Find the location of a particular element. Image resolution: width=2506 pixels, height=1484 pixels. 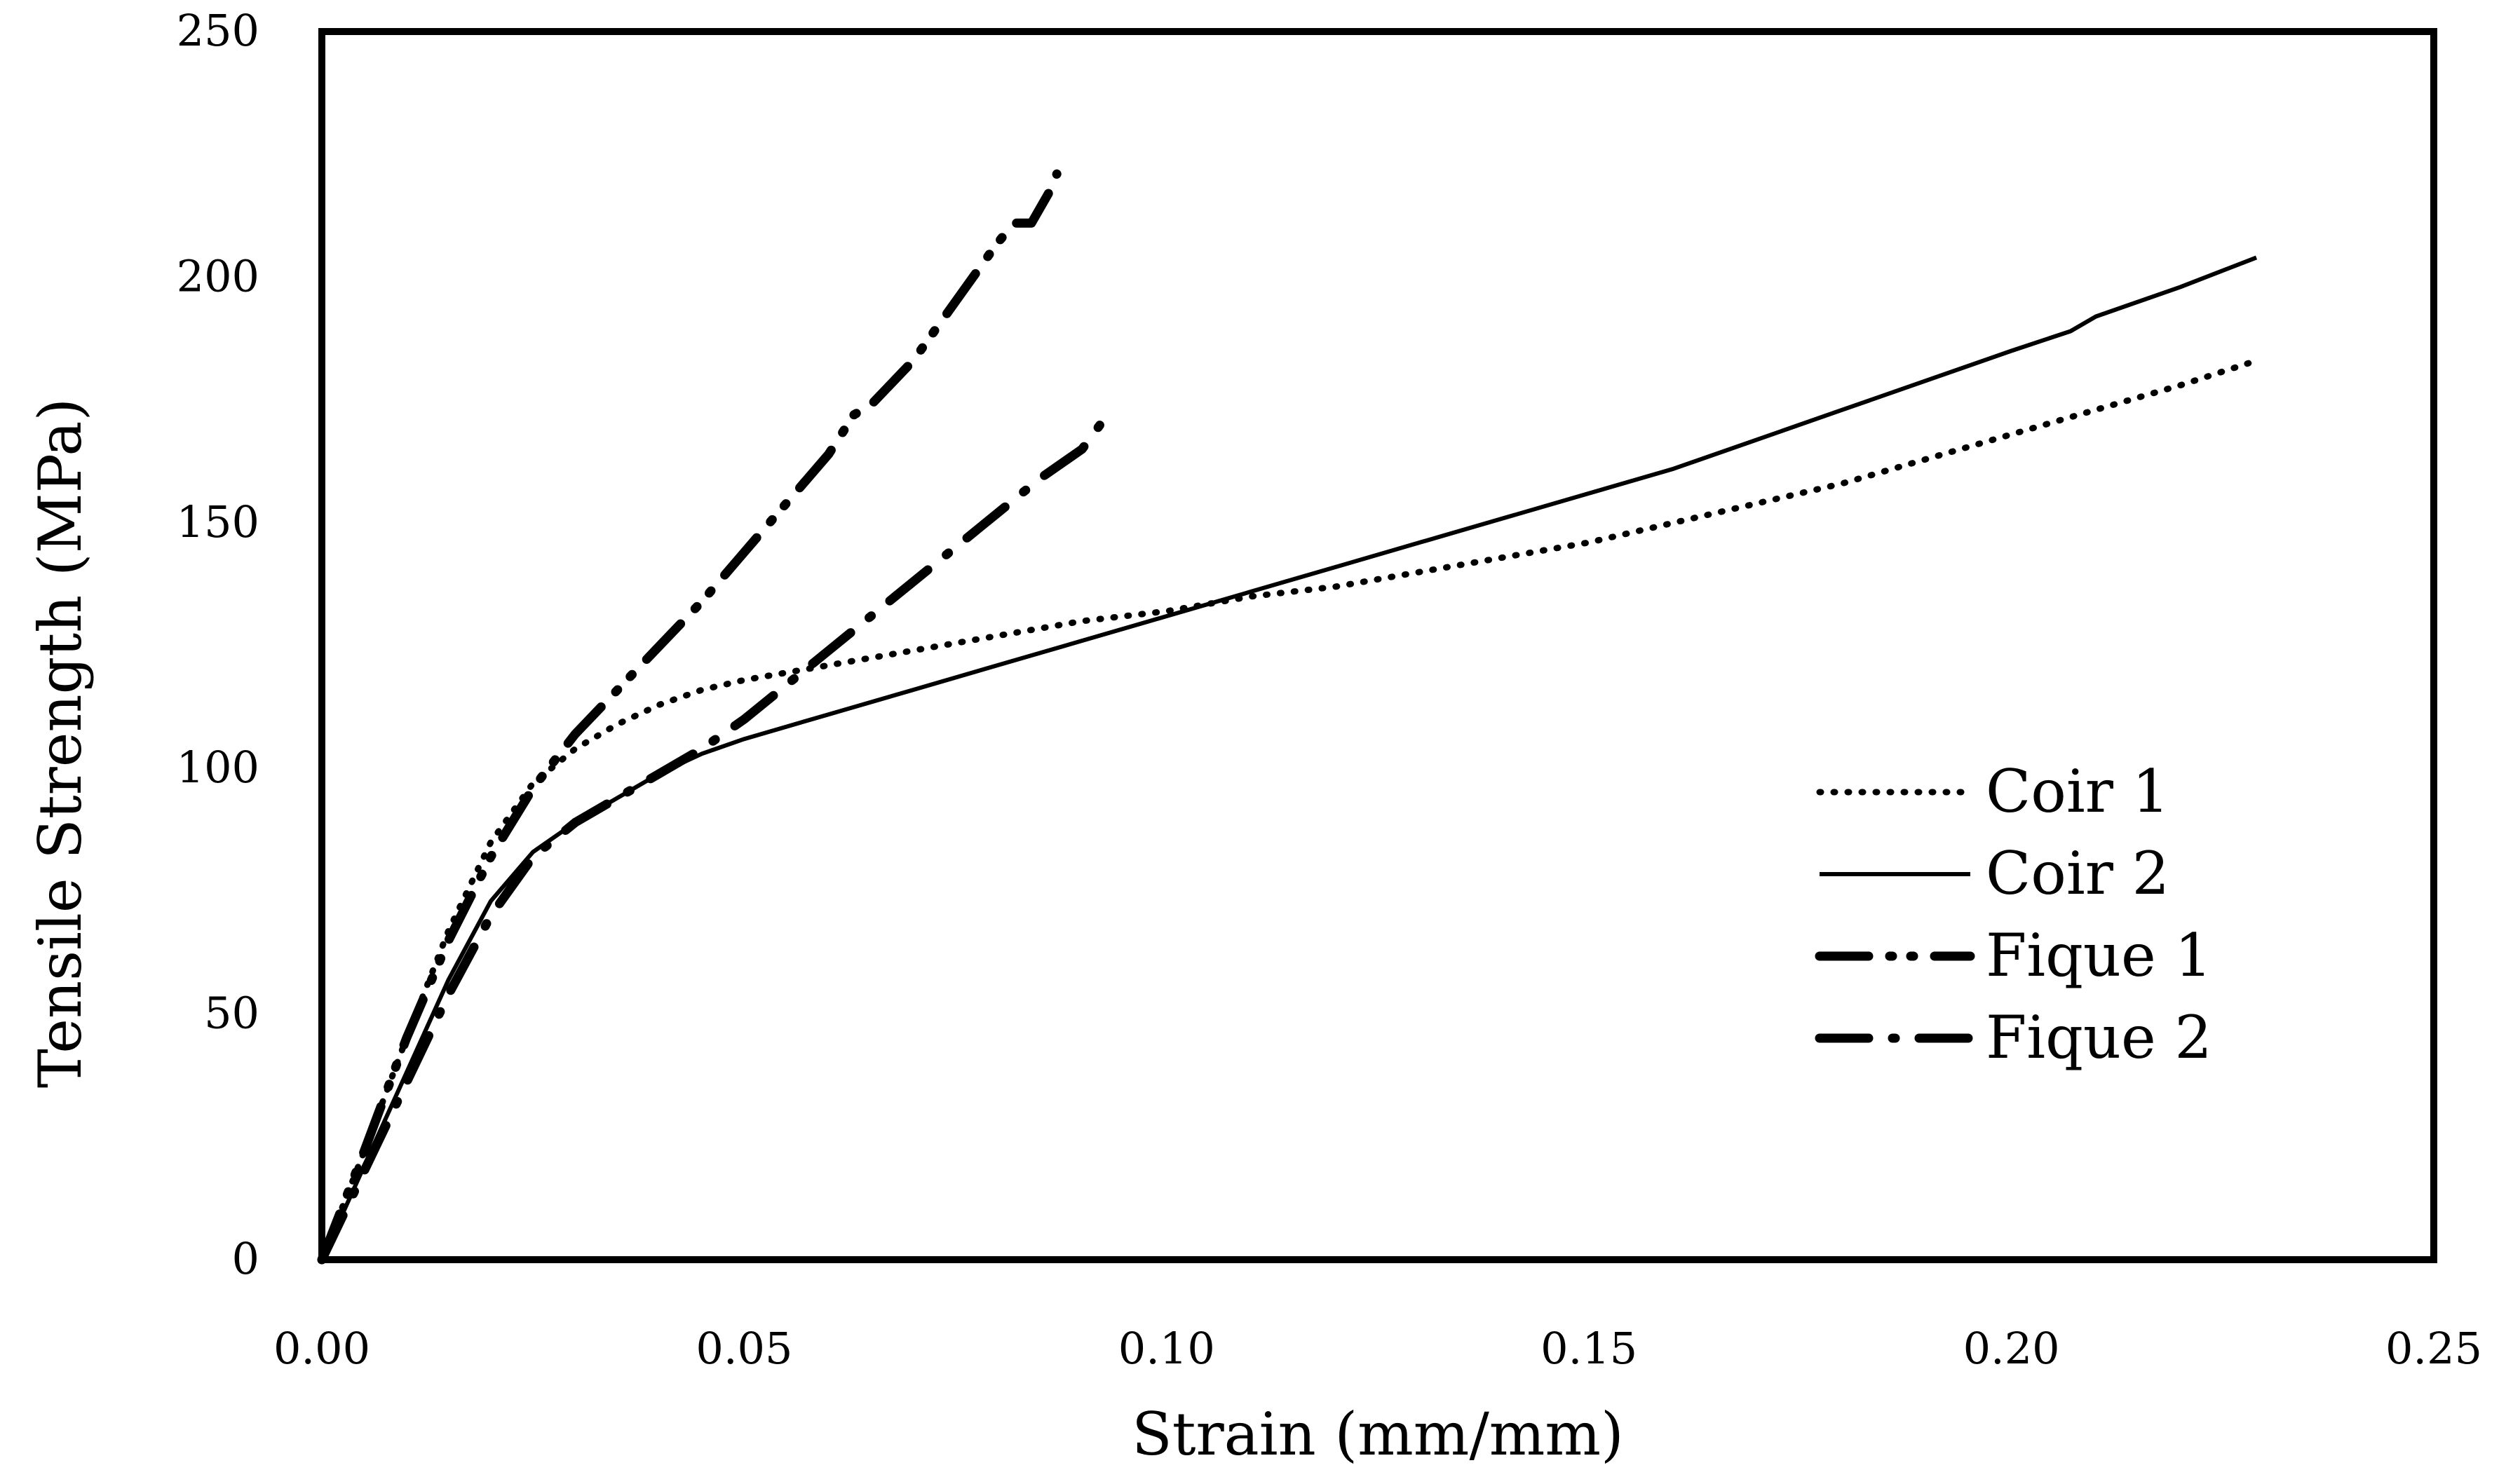

y-axis-ticks: 0 50 100 150 200 250 is located at coordinates (218, 644).